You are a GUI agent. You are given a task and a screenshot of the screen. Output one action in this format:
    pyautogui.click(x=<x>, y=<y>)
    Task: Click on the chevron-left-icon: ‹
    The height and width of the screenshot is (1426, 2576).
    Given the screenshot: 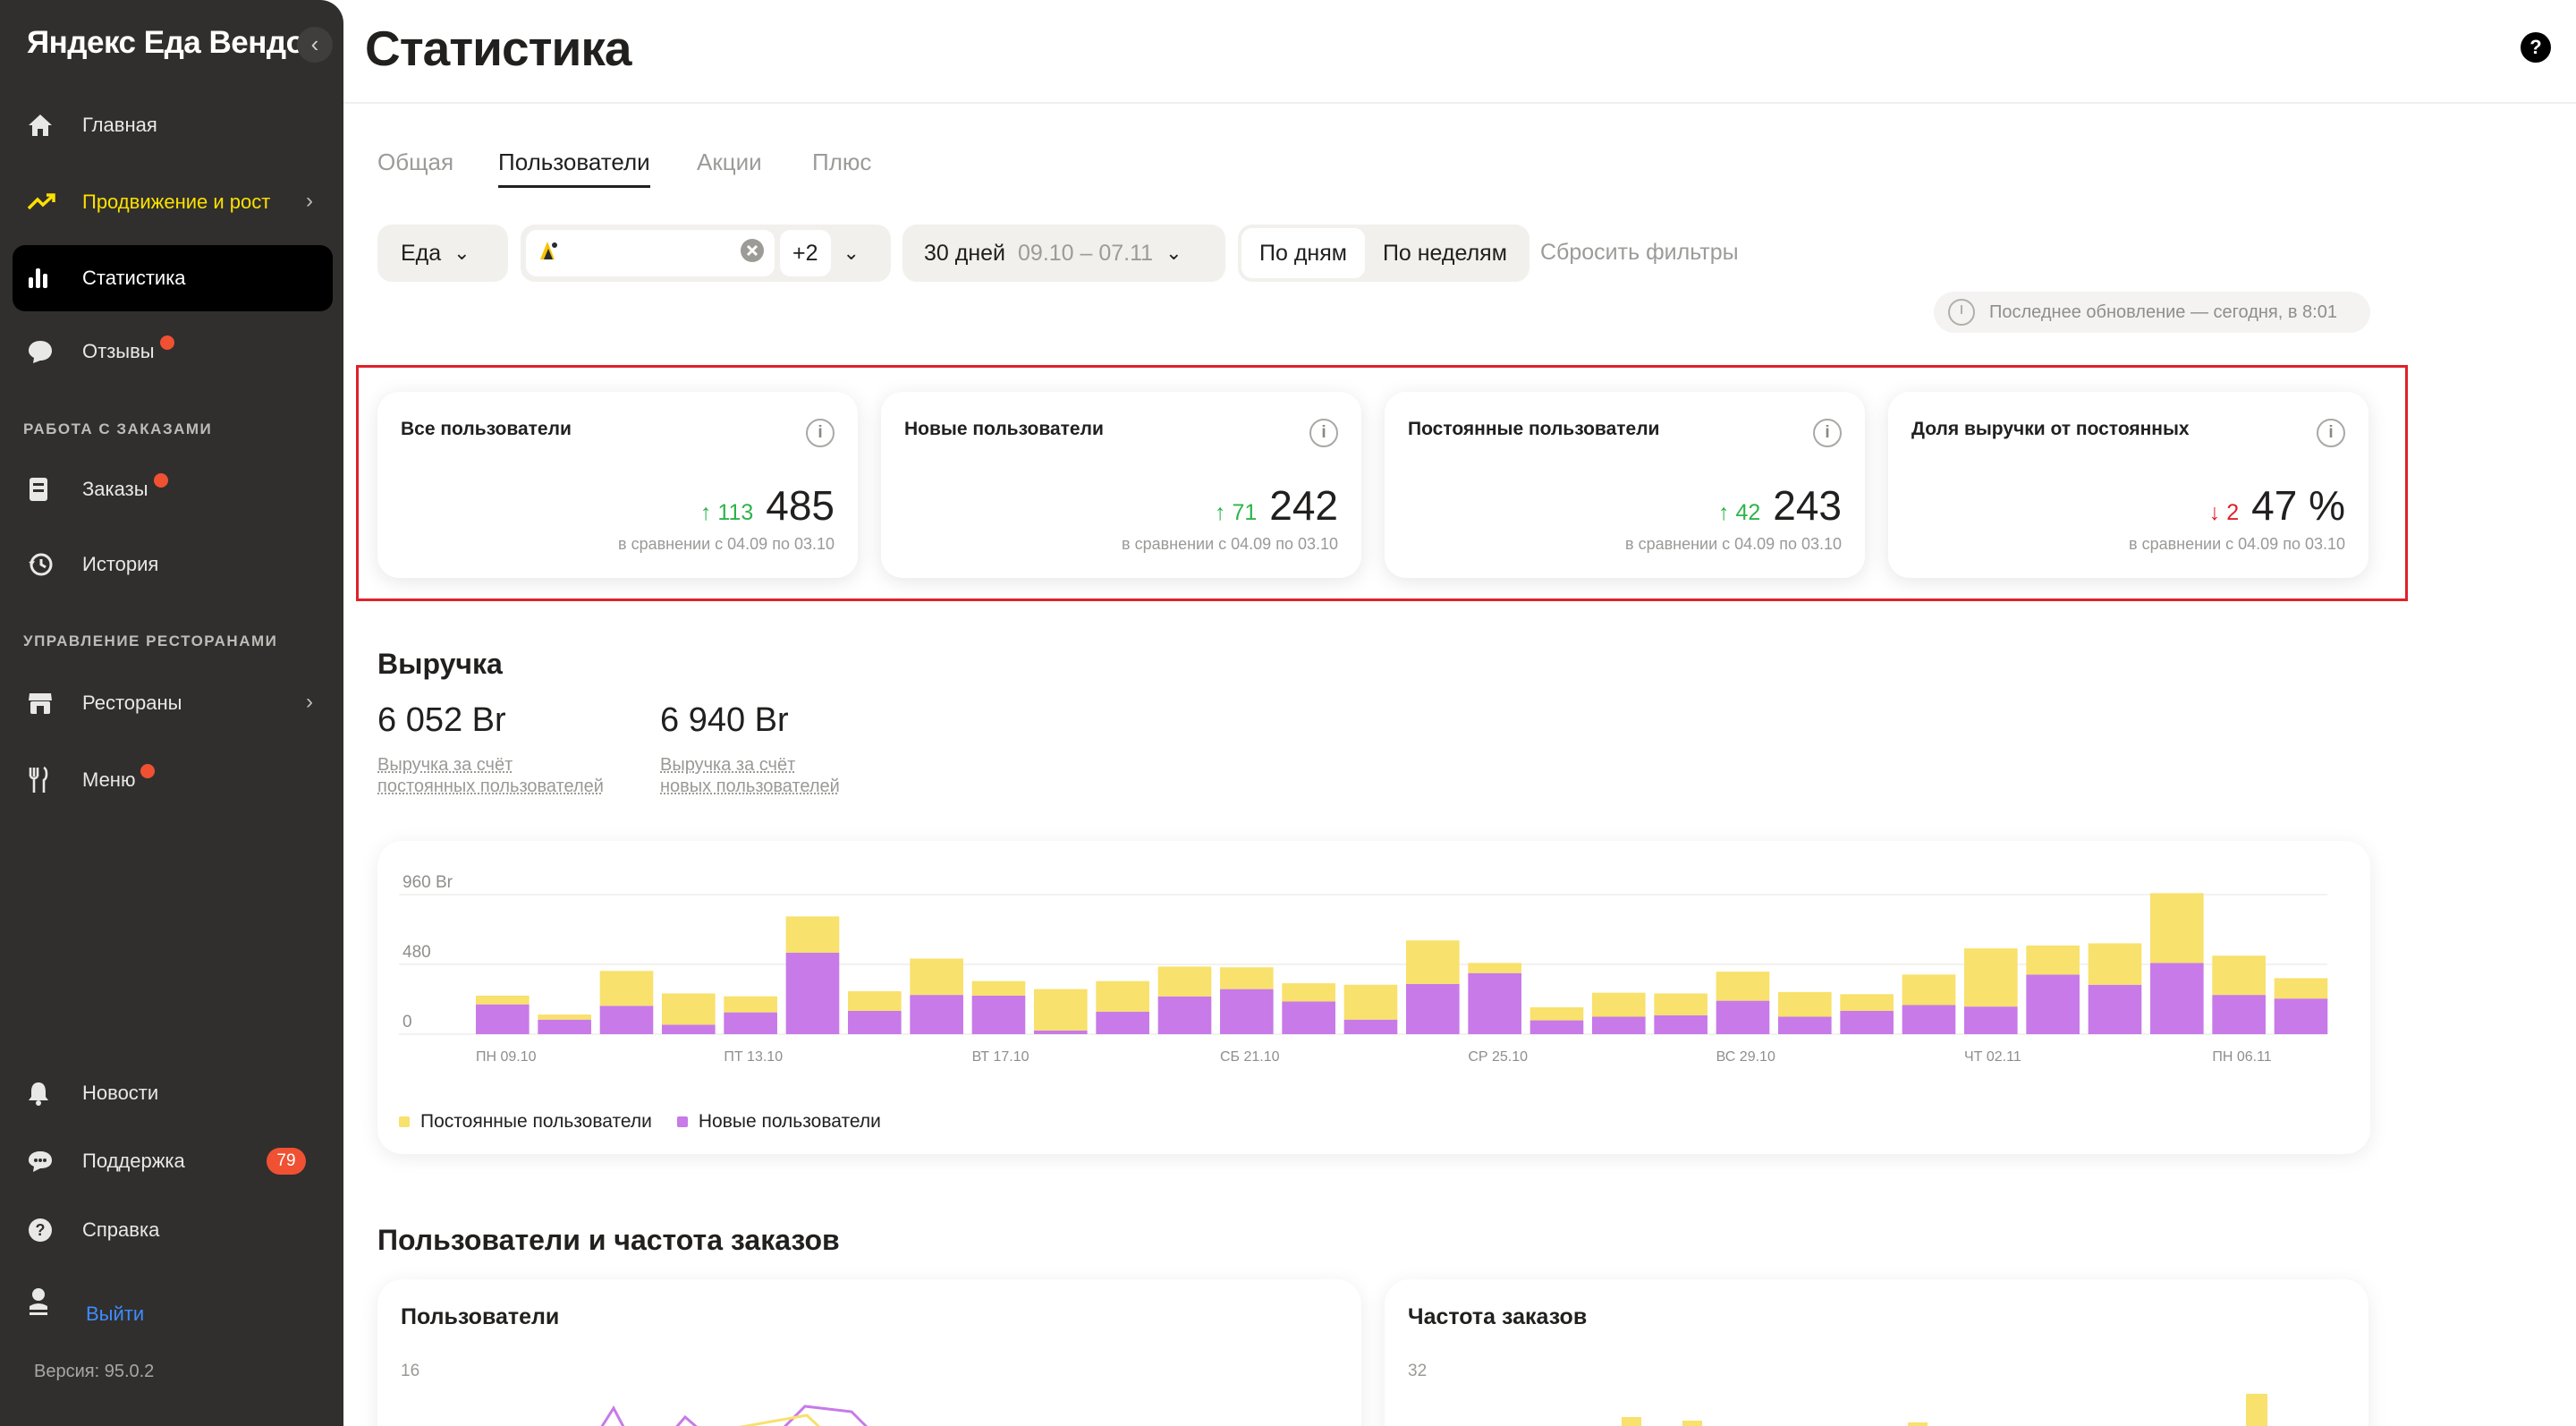 What is the action you would take?
    pyautogui.click(x=315, y=45)
    